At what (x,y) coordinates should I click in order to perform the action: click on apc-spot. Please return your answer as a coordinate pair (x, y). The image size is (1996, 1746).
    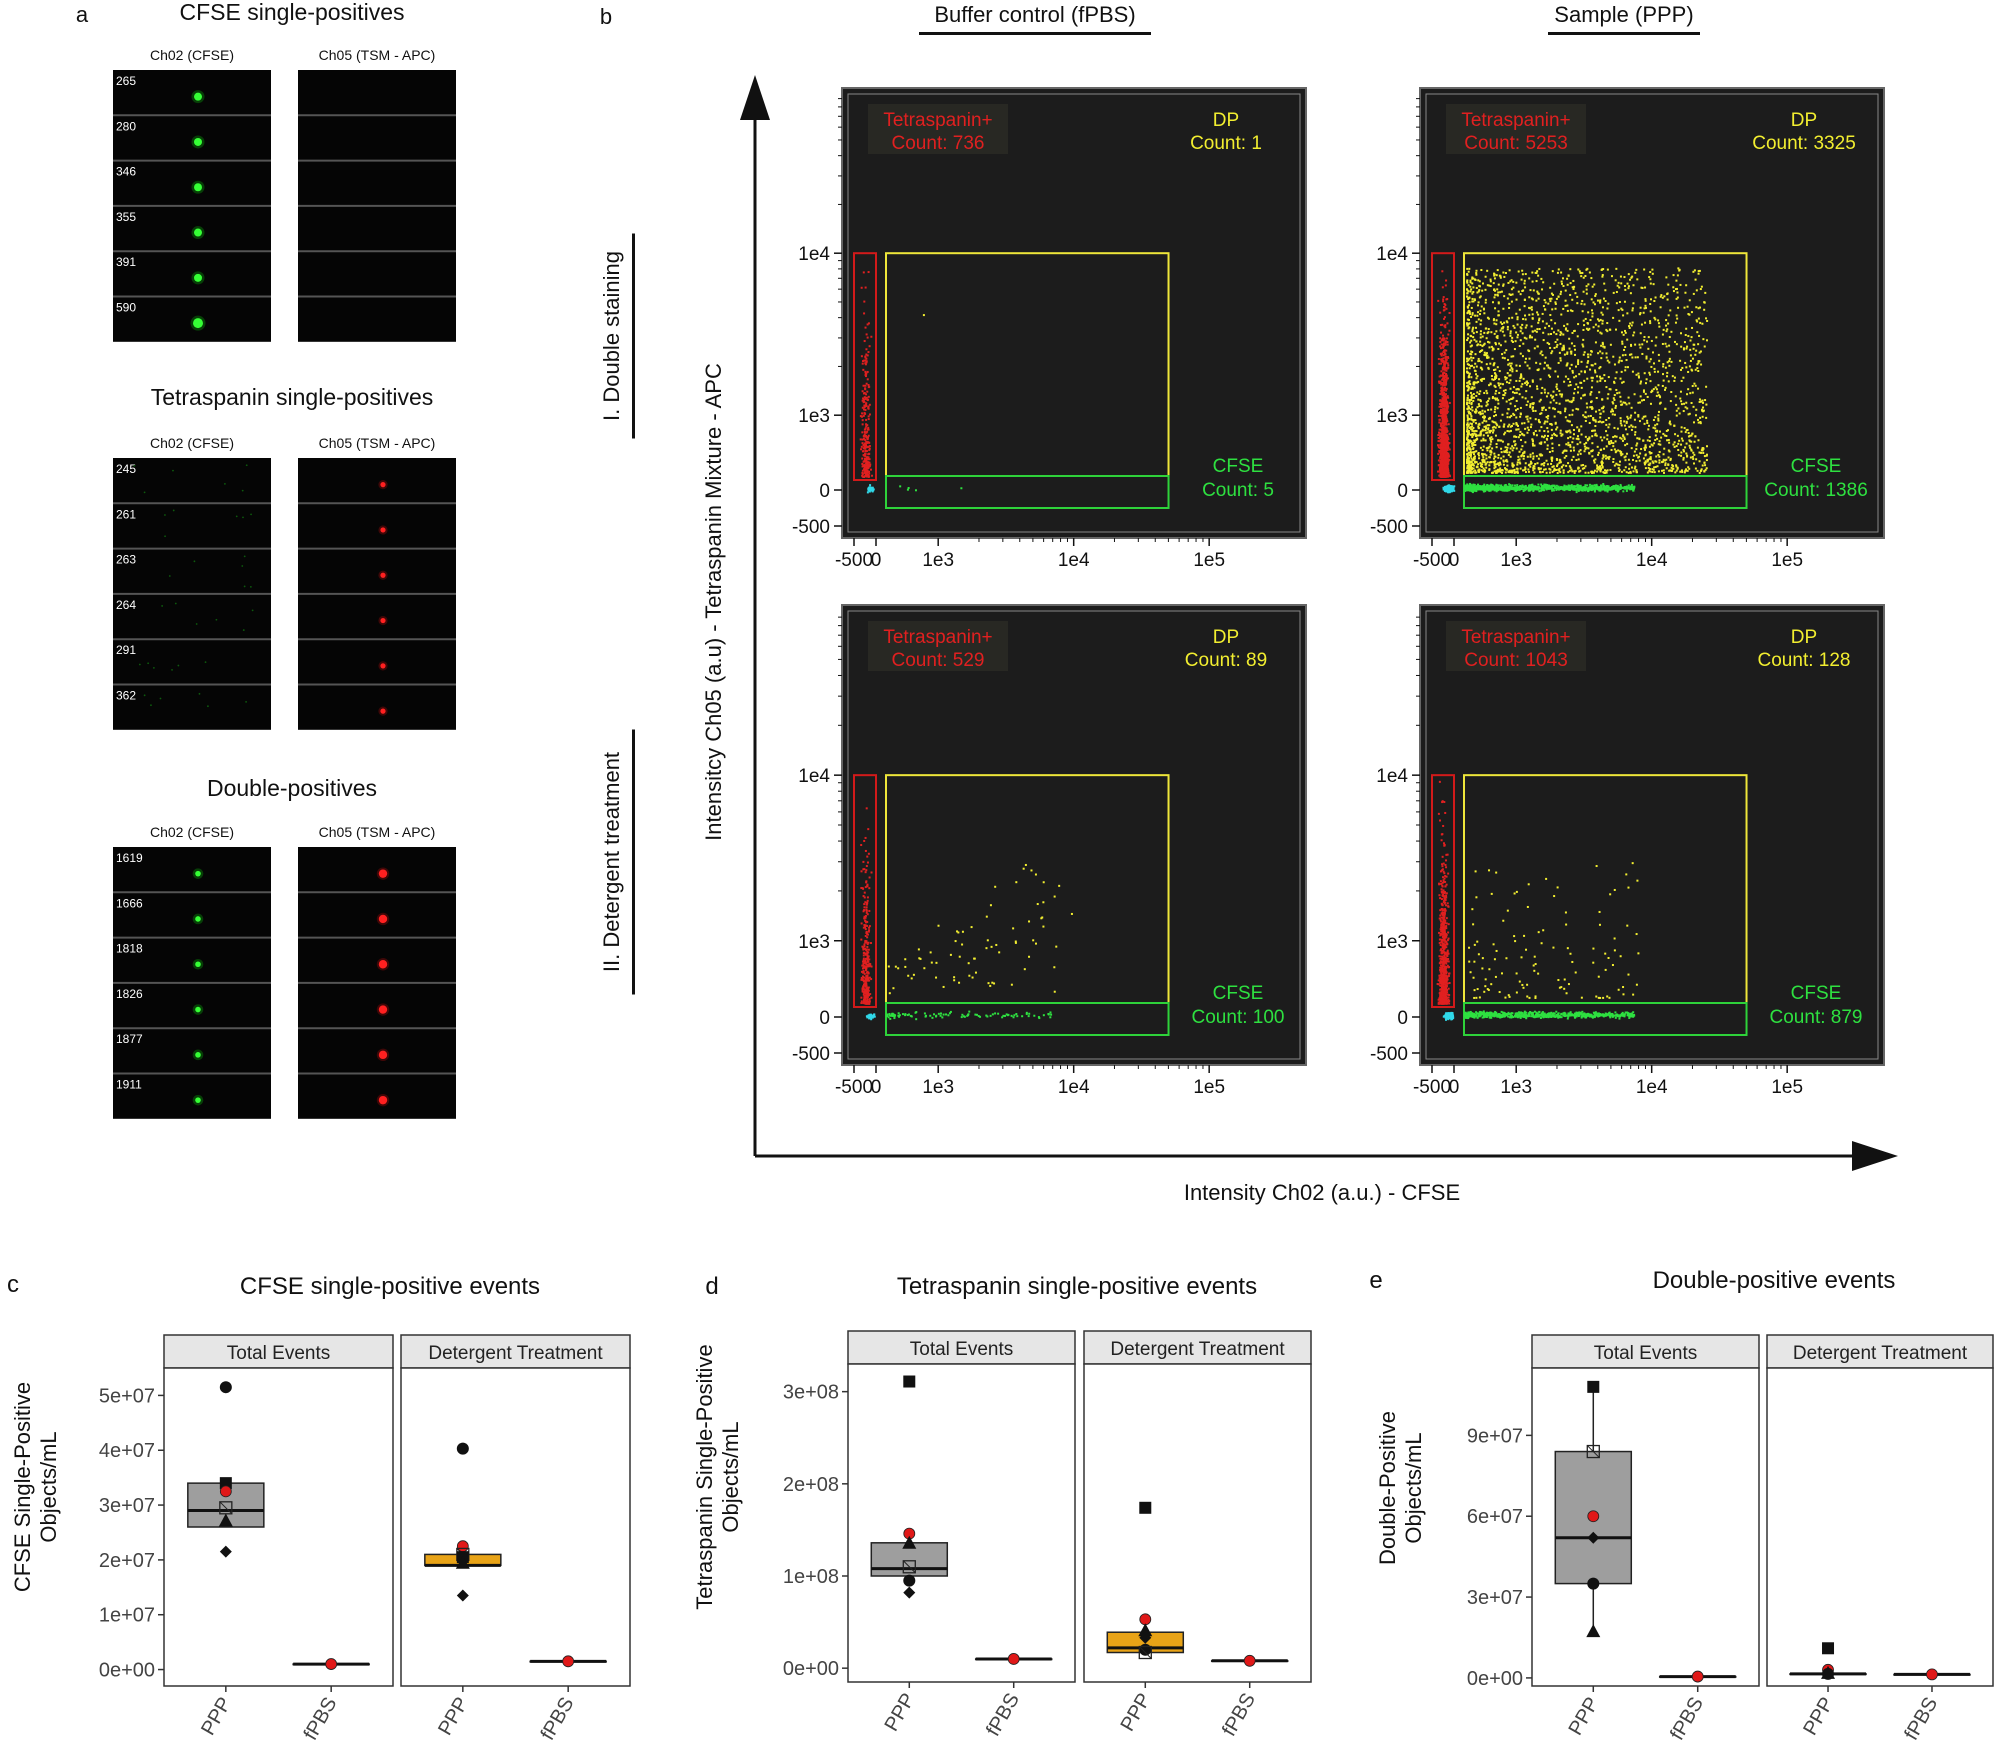
    Looking at the image, I should click on (383, 530).